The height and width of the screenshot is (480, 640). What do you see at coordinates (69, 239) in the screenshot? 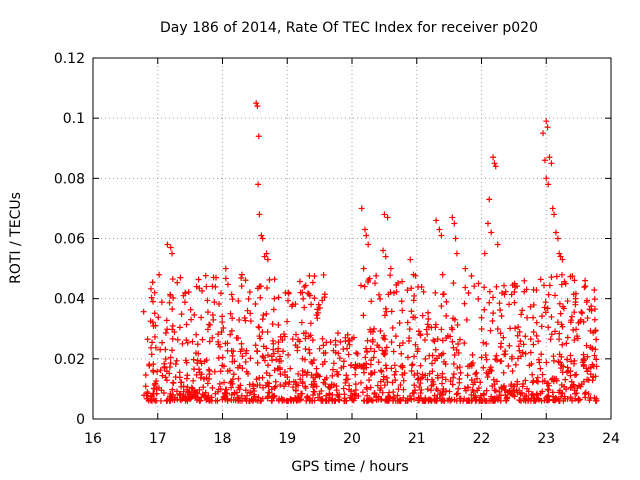
I see `y-tick-labels: 0 0.02 0.04 0.06 0.08 0.1 0.12` at bounding box center [69, 239].